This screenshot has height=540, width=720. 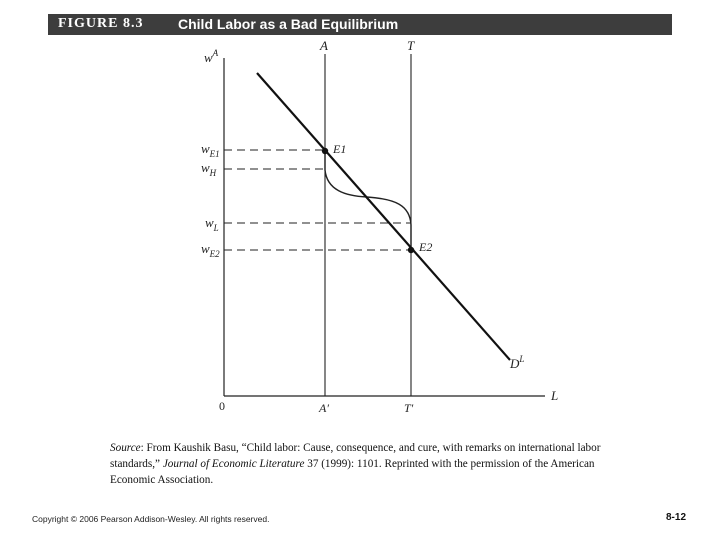 What do you see at coordinates (211, 56) in the screenshot?
I see `y-axis-label: wA` at bounding box center [211, 56].